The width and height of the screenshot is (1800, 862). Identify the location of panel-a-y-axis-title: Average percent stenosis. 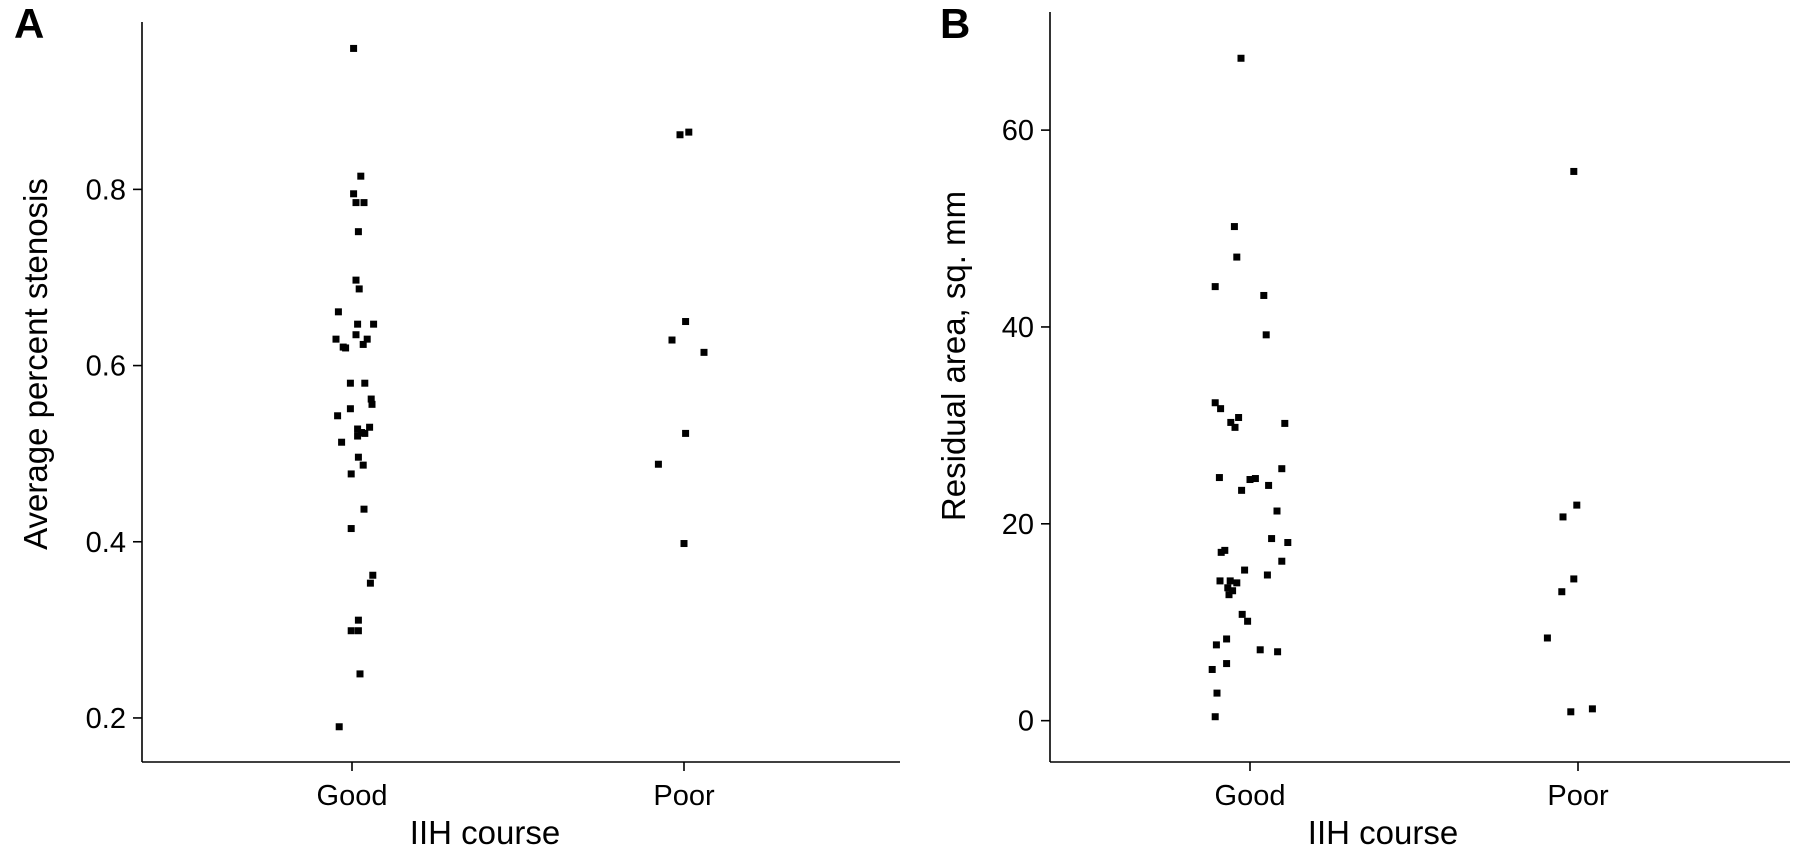
(35, 364).